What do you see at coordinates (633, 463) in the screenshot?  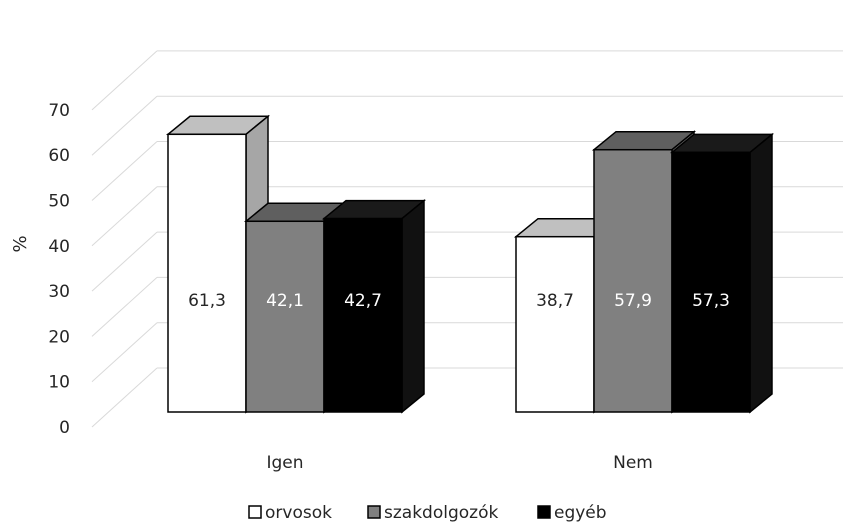 I see `x-category-label: Nem` at bounding box center [633, 463].